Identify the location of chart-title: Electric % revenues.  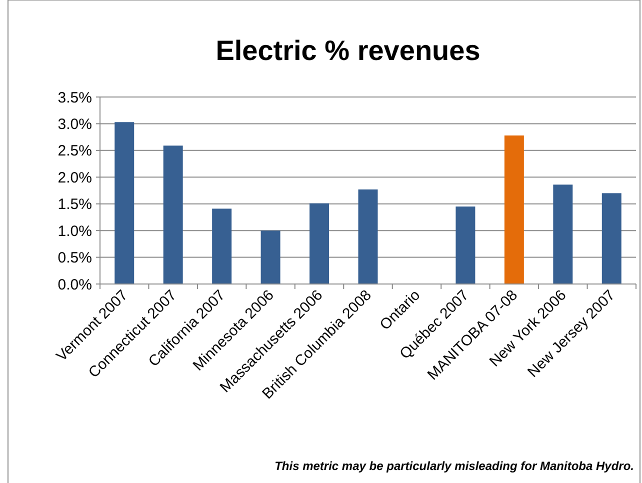
(348, 50).